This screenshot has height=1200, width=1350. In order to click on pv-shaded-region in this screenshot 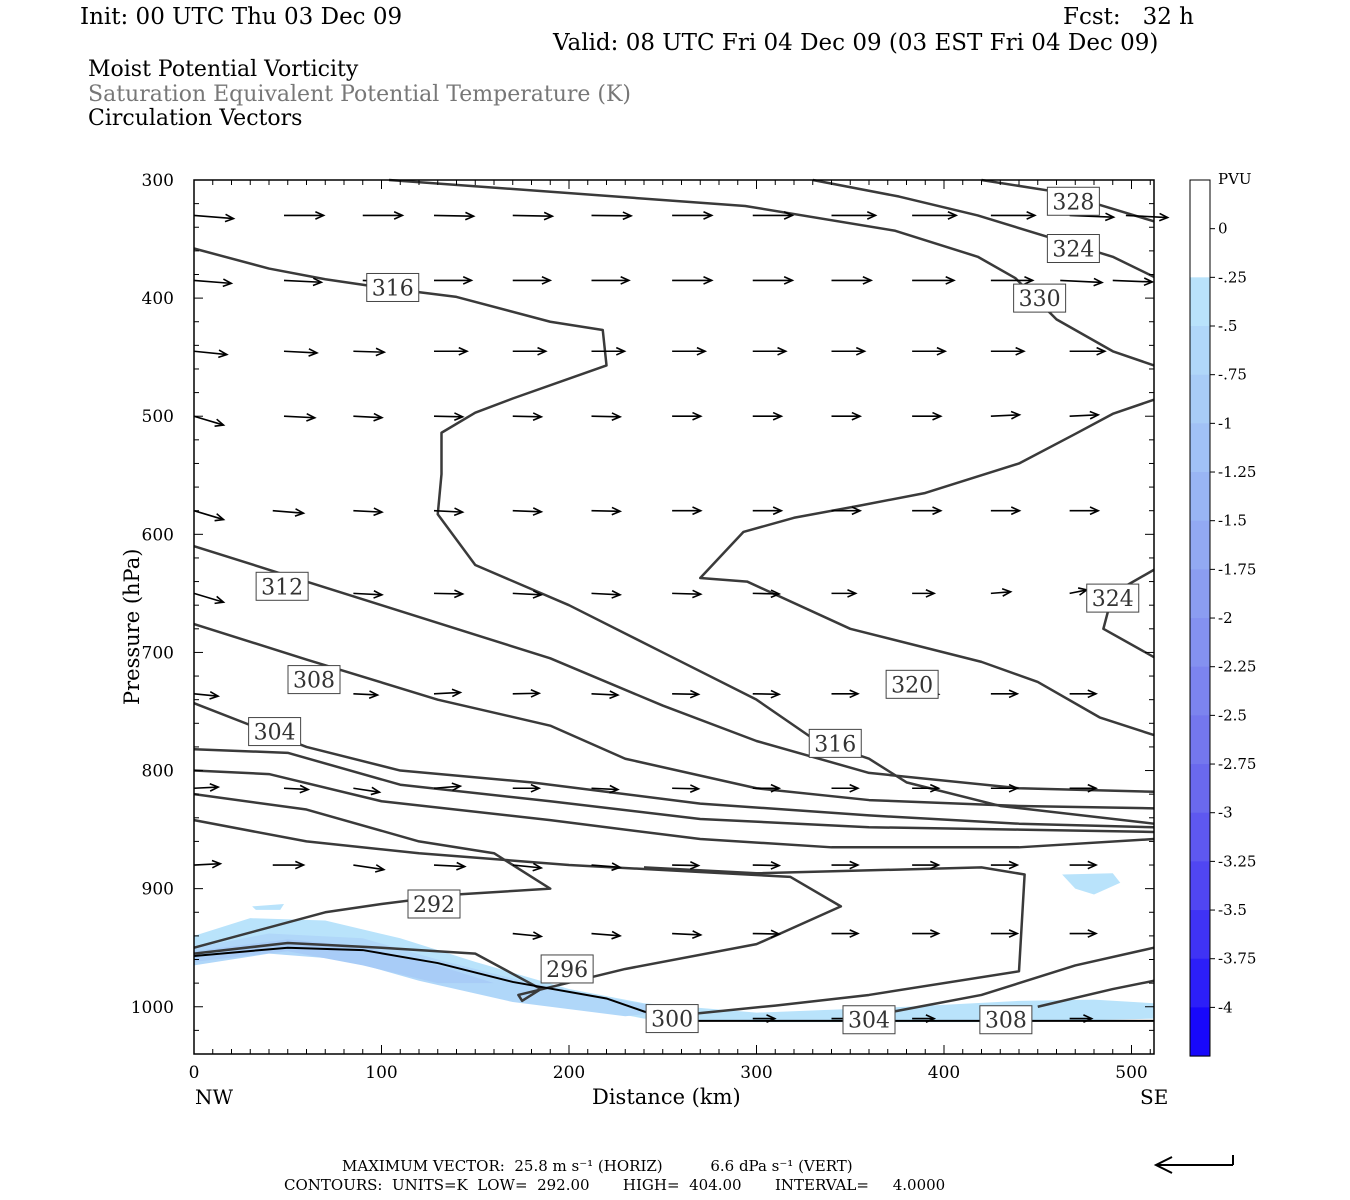, I will do `click(1091, 884)`.